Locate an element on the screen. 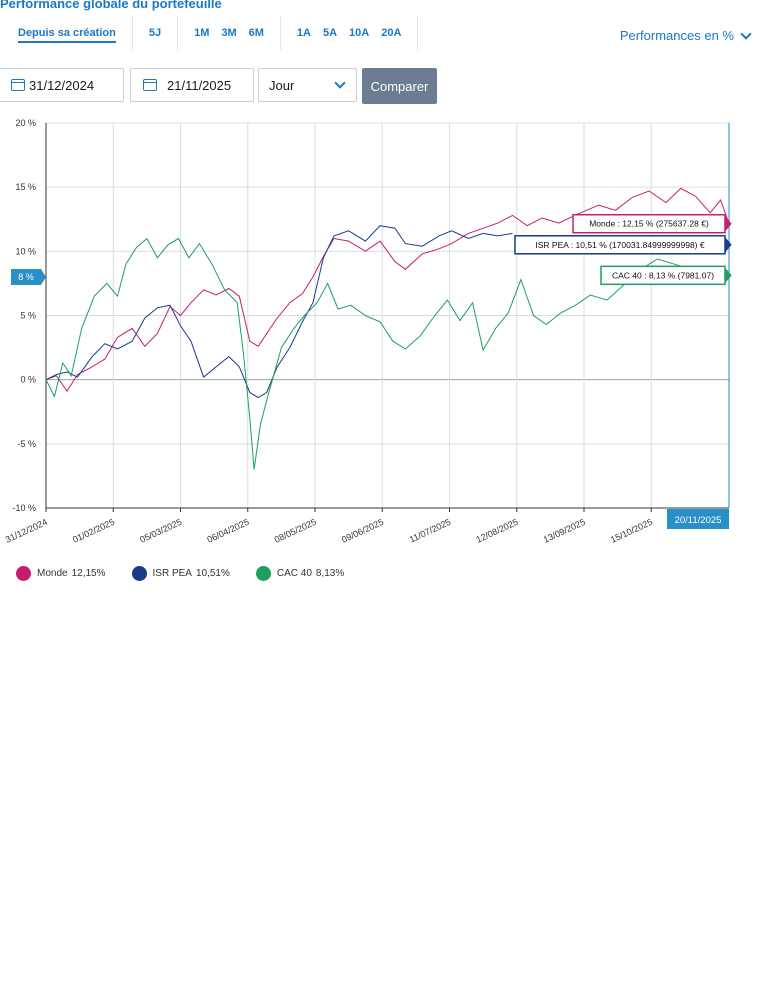 The image size is (760, 994). x-tick-label: 31/12/2024 is located at coordinates (26, 531).